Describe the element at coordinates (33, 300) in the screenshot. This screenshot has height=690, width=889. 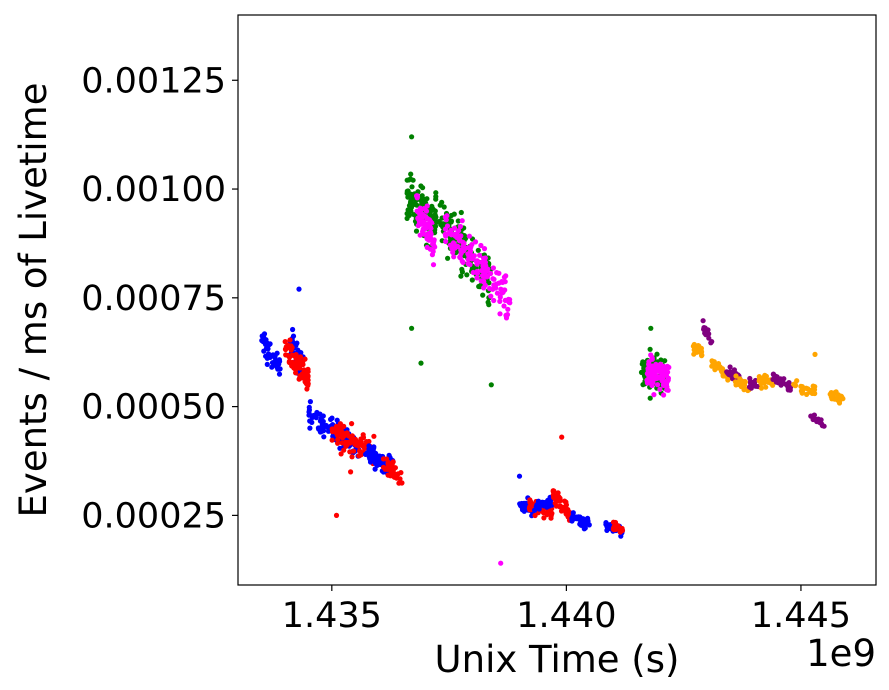
I see `y-axis-label: Events / ms of Livetime` at that location.